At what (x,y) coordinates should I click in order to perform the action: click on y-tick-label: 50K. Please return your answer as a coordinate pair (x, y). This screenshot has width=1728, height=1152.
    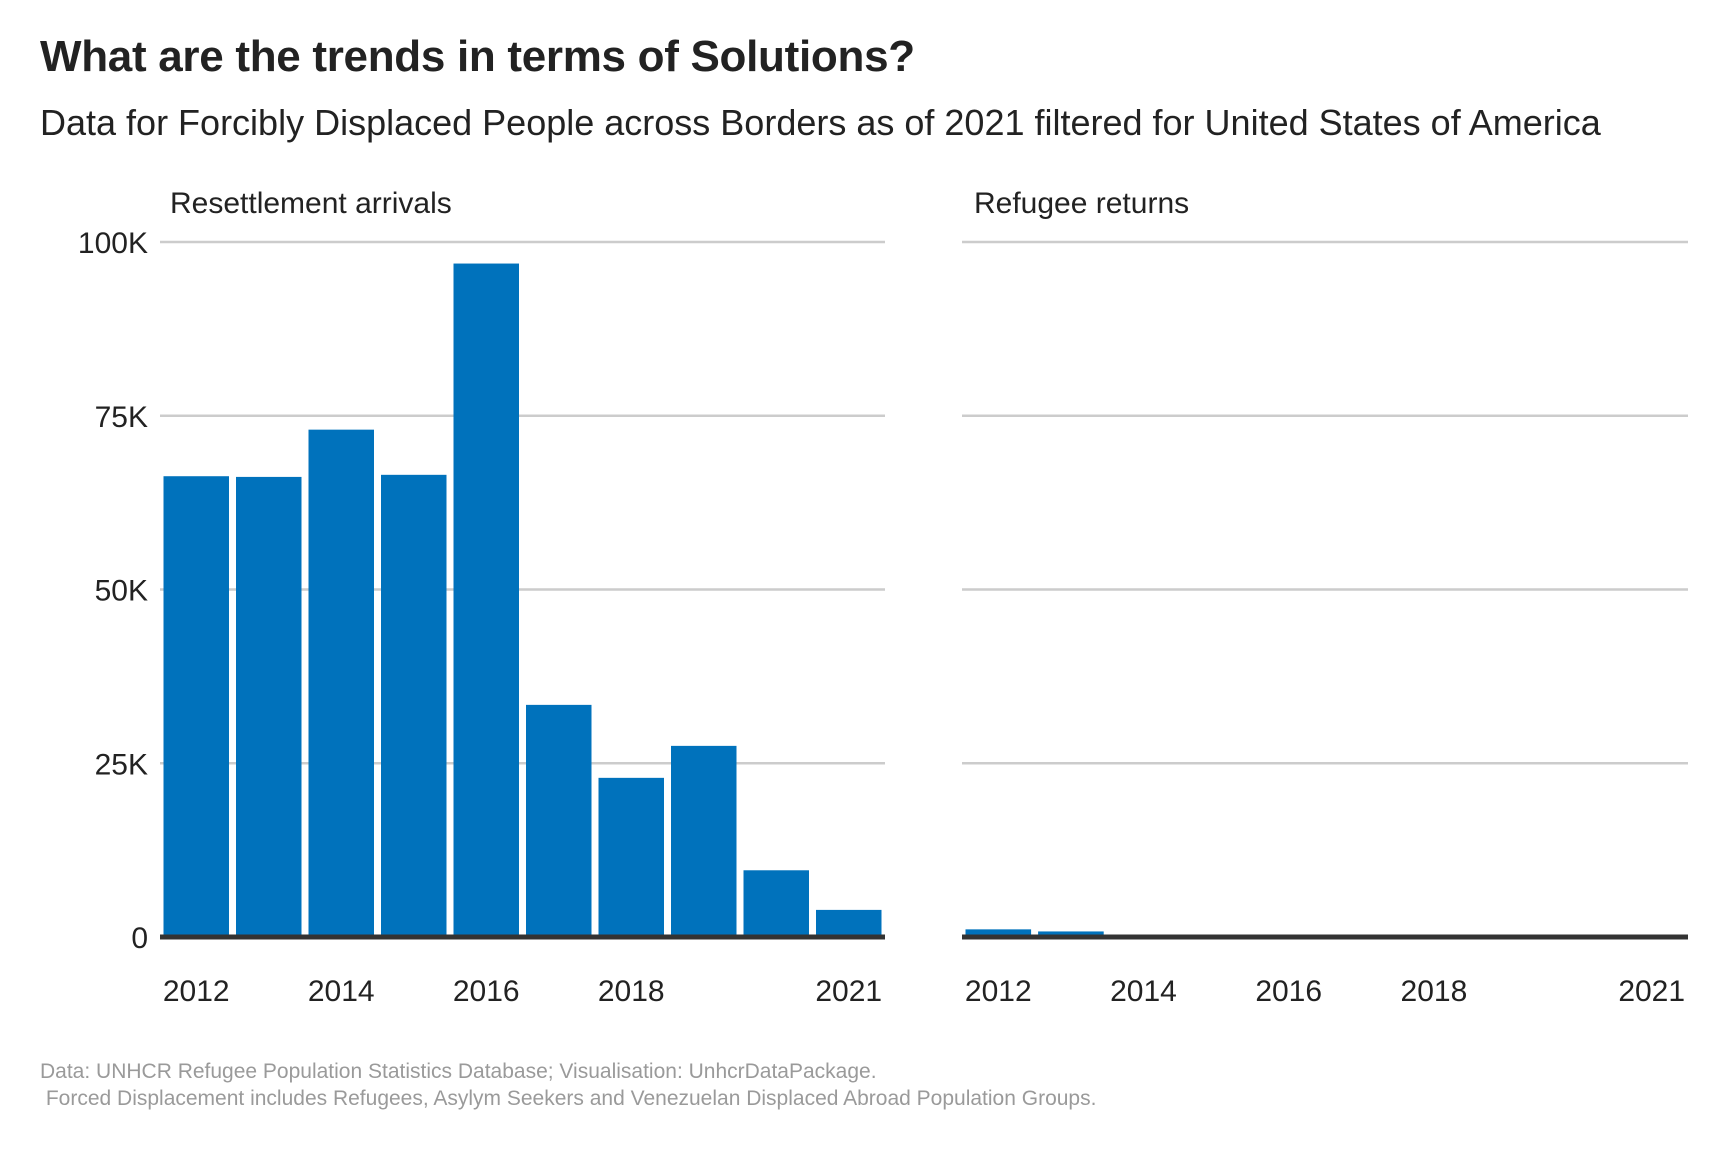
    Looking at the image, I should click on (121, 591).